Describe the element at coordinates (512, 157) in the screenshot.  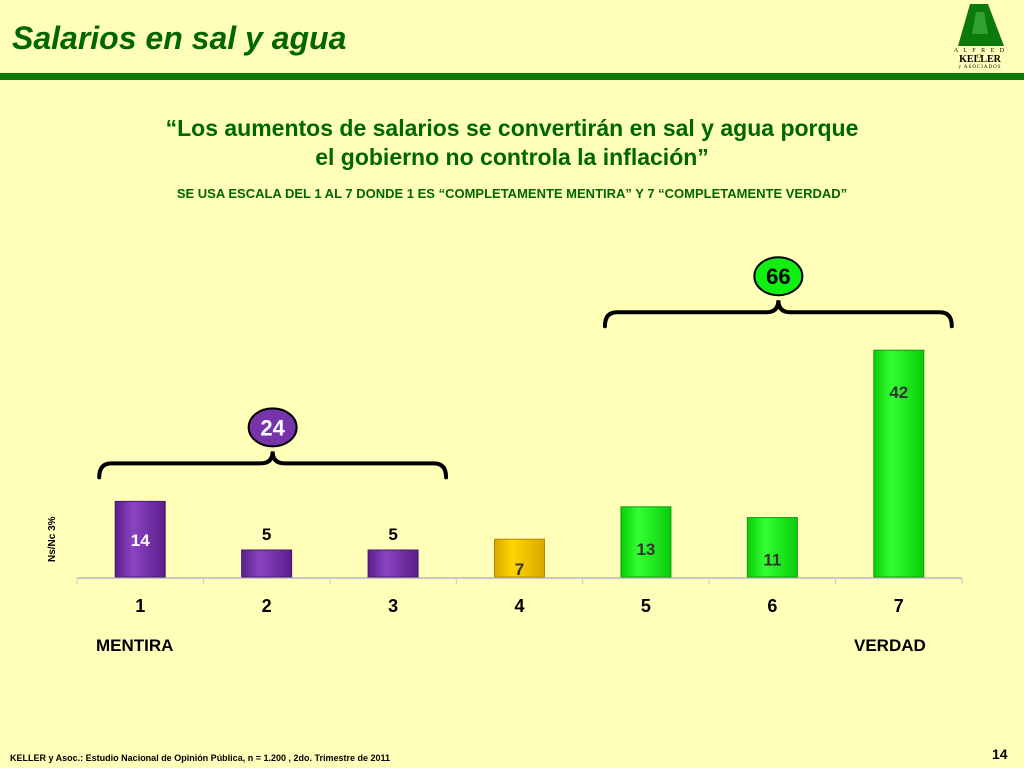
I see `quote-line-2: el gobierno no controla la inflación”` at that location.